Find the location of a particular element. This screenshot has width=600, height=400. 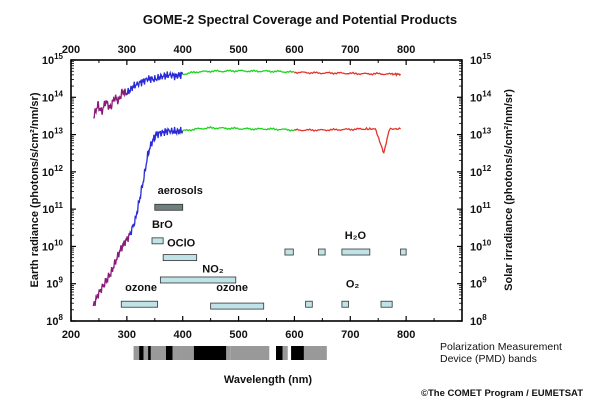

pmd-label-line2: Device (PMD) bands is located at coordinates (488, 359).